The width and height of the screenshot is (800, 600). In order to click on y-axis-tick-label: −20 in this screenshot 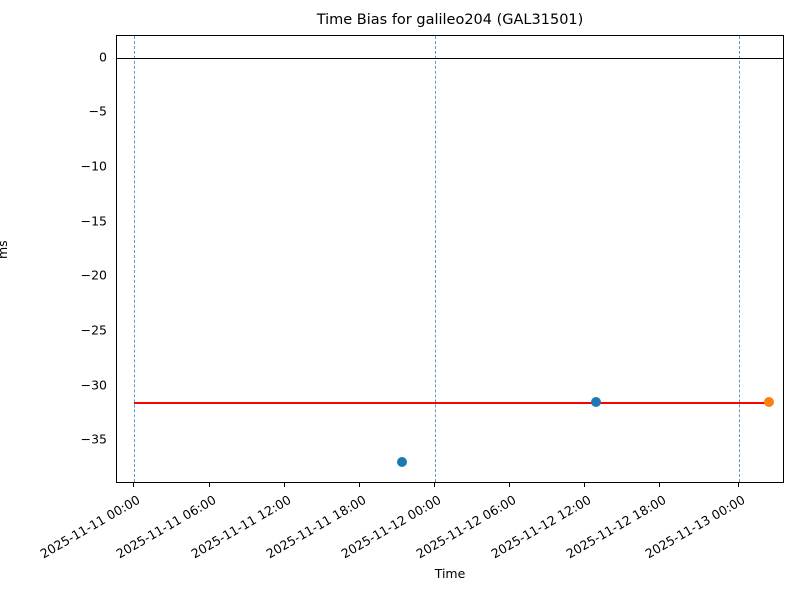, I will do `click(93, 275)`.